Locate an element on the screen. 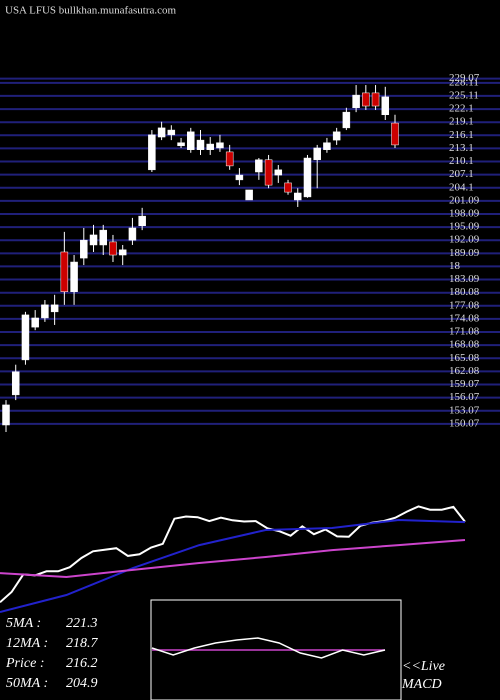  y-tick-label: 153.07 is located at coordinates (464, 410).